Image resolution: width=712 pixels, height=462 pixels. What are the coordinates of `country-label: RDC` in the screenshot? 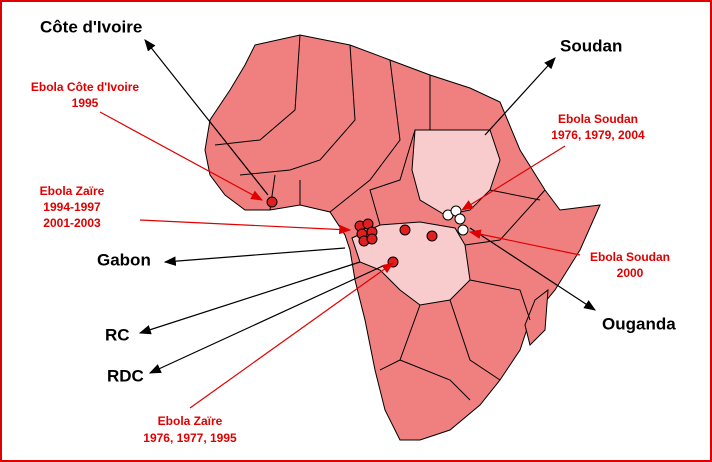 It's located at (125, 375).